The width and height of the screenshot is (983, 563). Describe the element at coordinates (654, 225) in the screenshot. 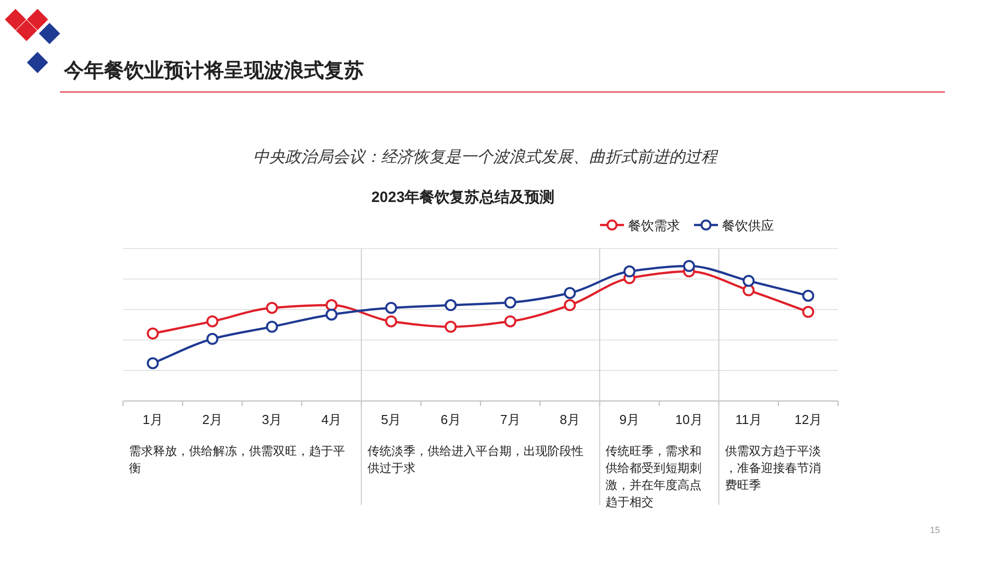

I see `legend-label: 餐饮需求` at that location.